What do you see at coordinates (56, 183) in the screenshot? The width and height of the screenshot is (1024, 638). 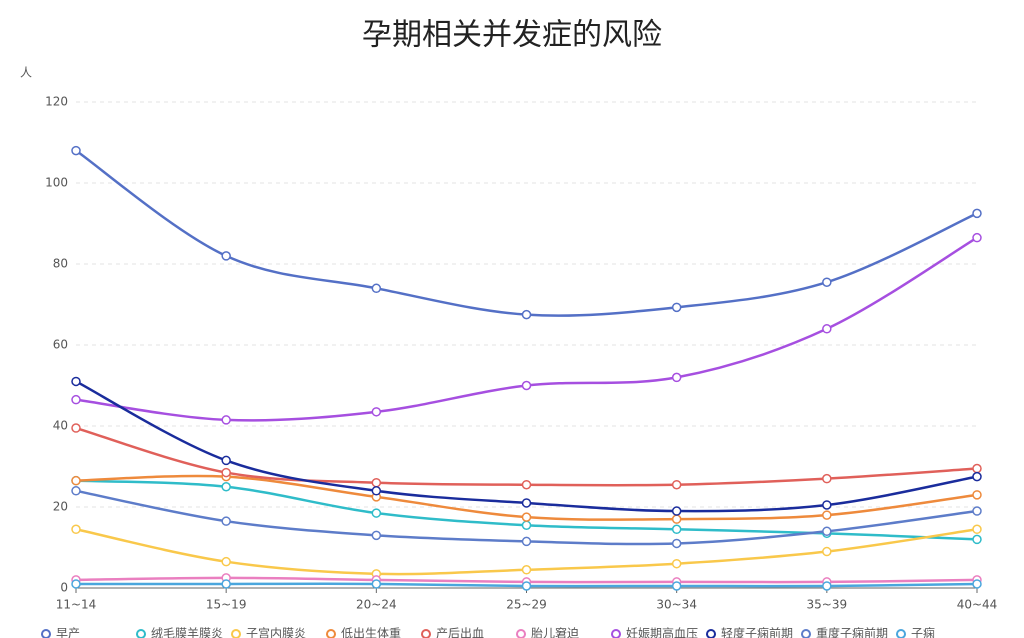 I see `y-tick-label: 100` at bounding box center [56, 183].